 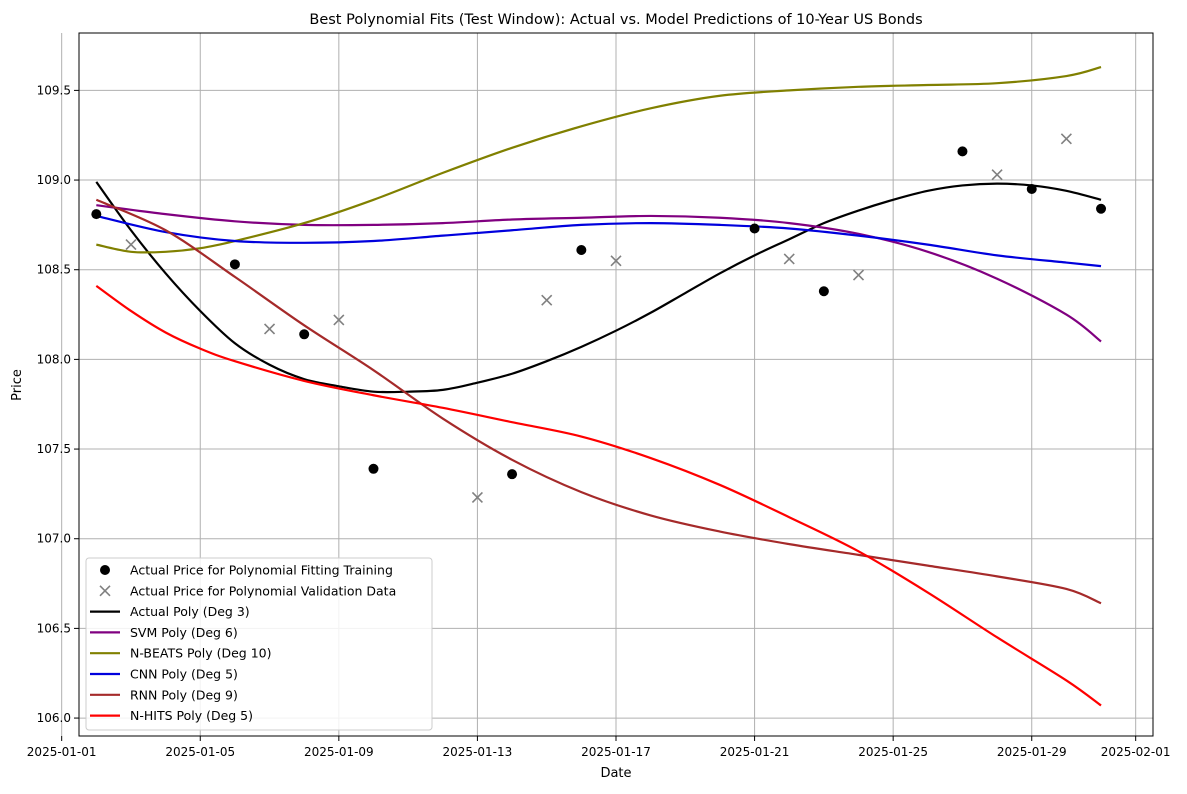 What do you see at coordinates (1136, 752) in the screenshot?
I see `x-tick-label: 2025-02-01` at bounding box center [1136, 752].